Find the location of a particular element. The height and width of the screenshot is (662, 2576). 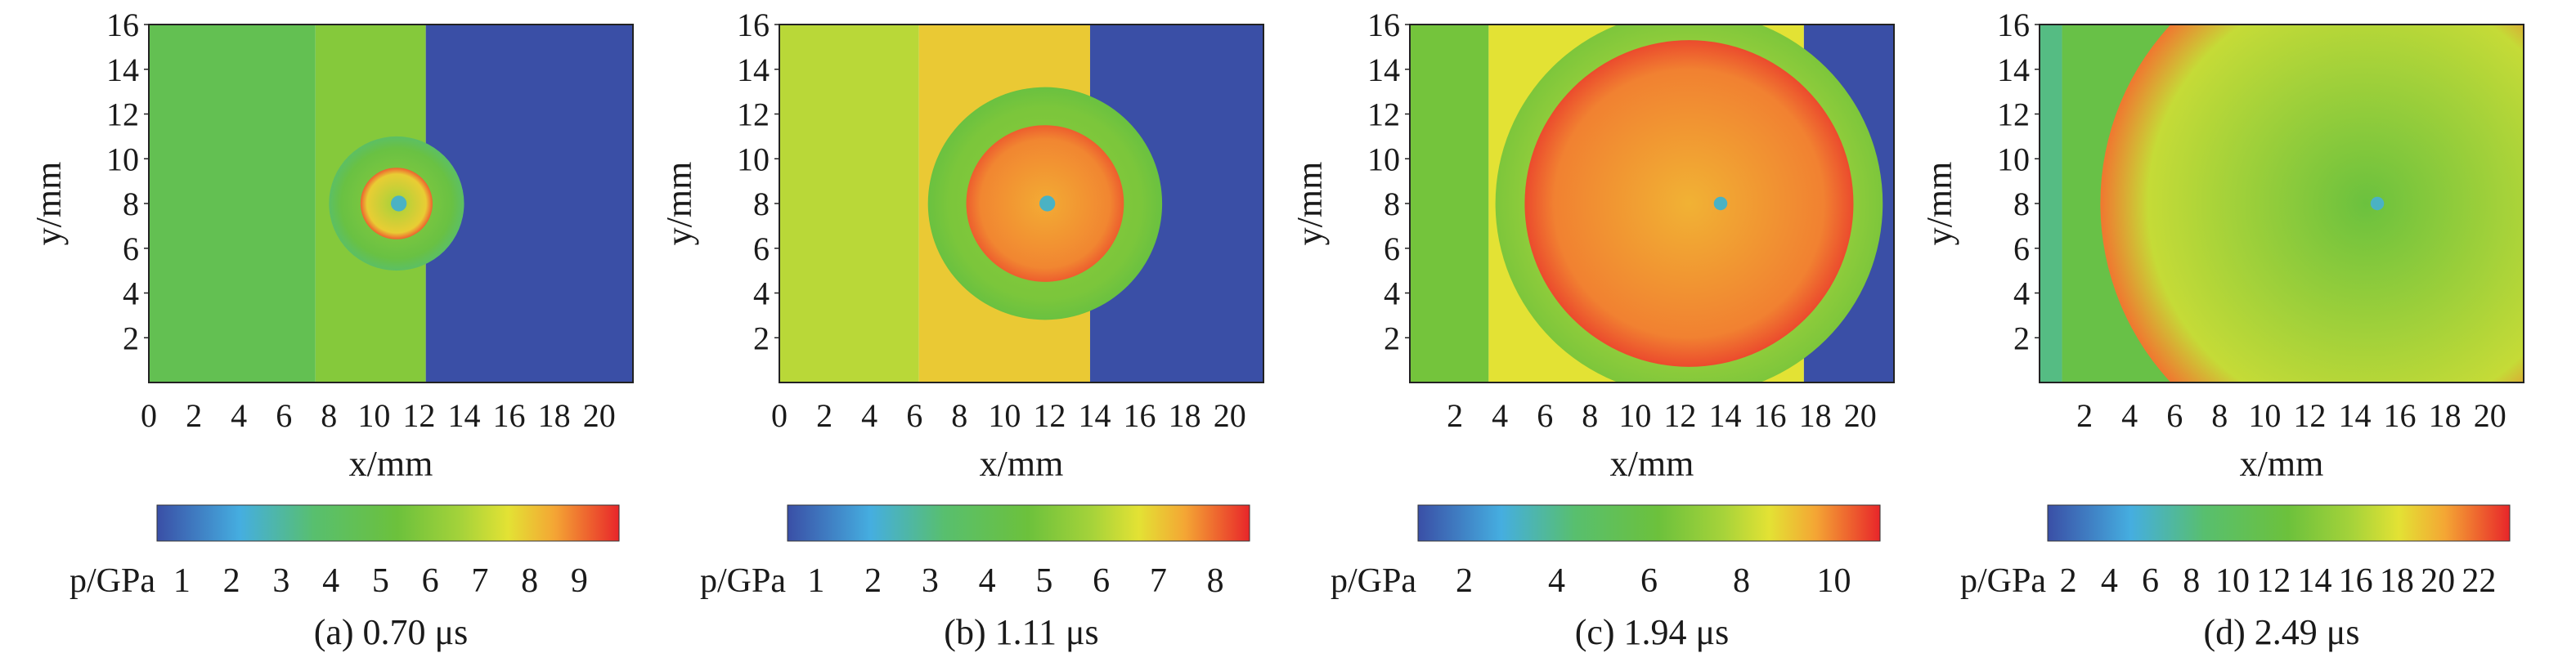

colorbar: p/GPa 1 2 3 4 5 6 7 8 is located at coordinates (975, 552).